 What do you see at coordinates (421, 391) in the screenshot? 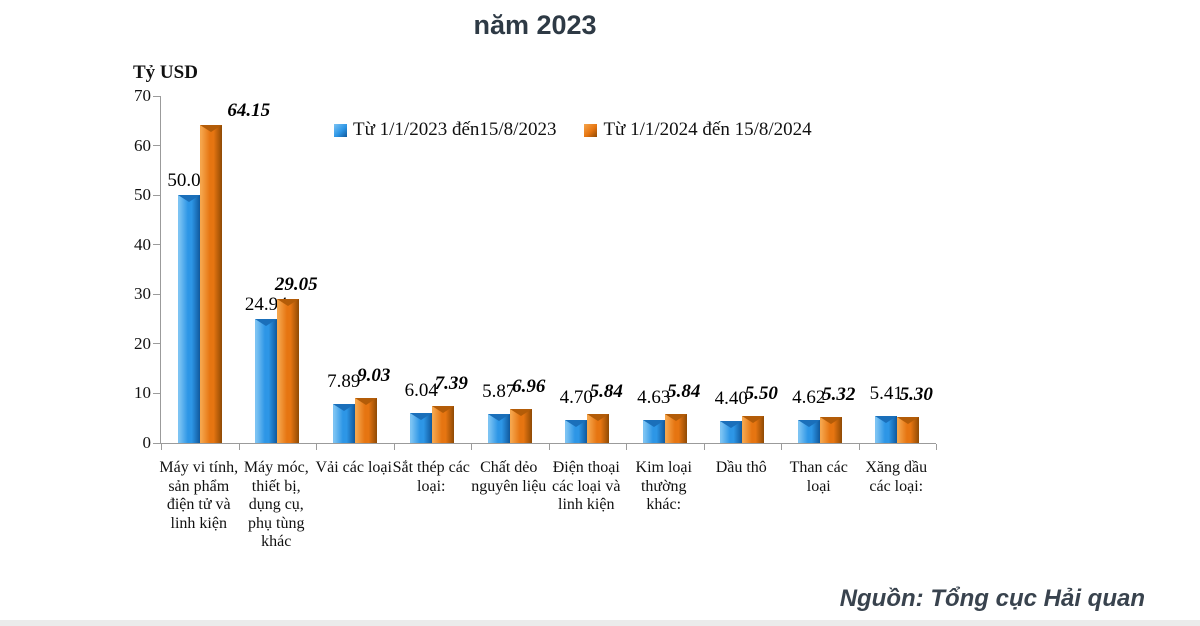
I see `value-label-2023: 6.04` at bounding box center [421, 391].